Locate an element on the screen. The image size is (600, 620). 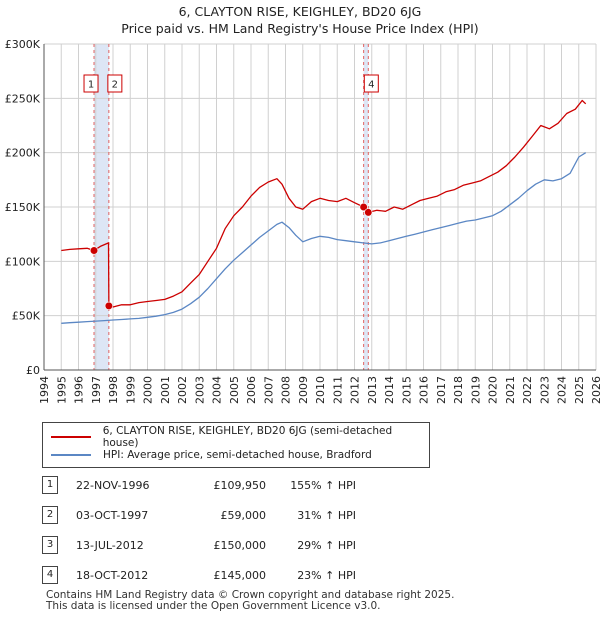
x-tick-label: 2024 is located at coordinates (562, 390).